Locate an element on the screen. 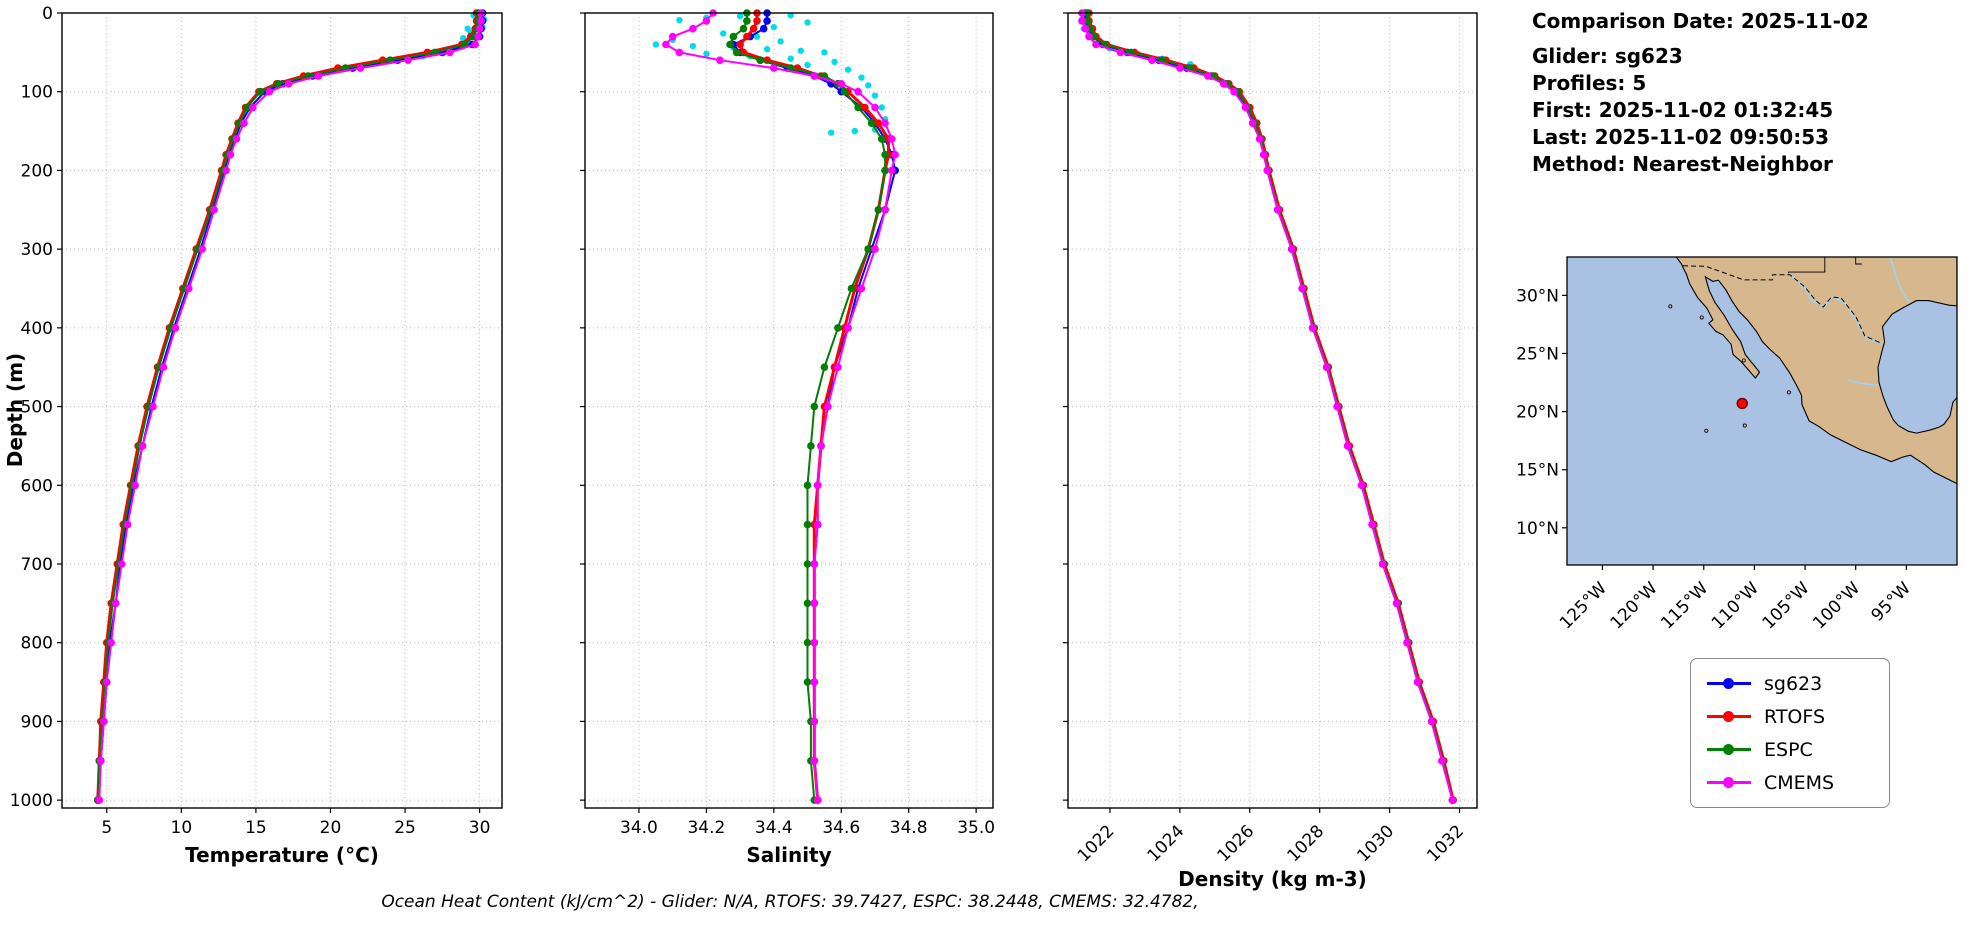 Image resolution: width=1978 pixels, height=934 pixels. interp-method: Method: Nearest-Neighbor is located at coordinates (1682, 164).